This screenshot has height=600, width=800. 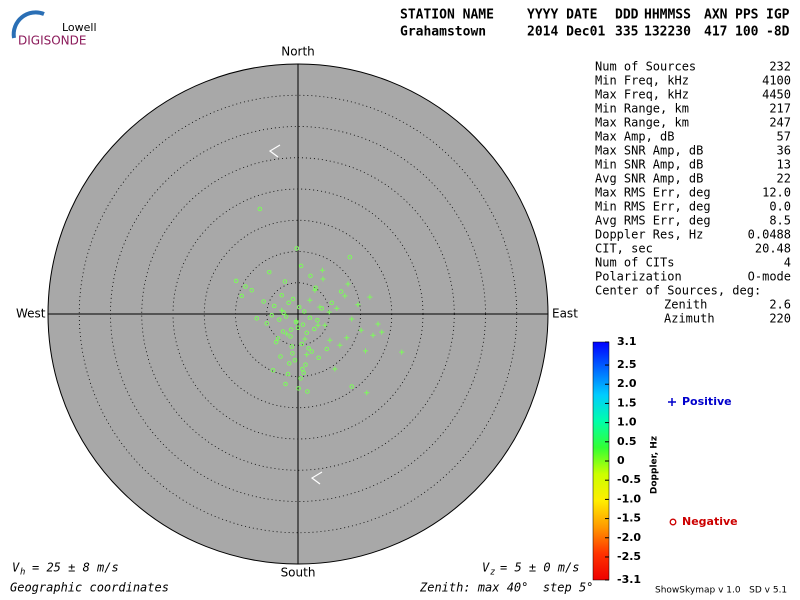 I want to click on stat-label: Azimuth, so click(x=689, y=319).